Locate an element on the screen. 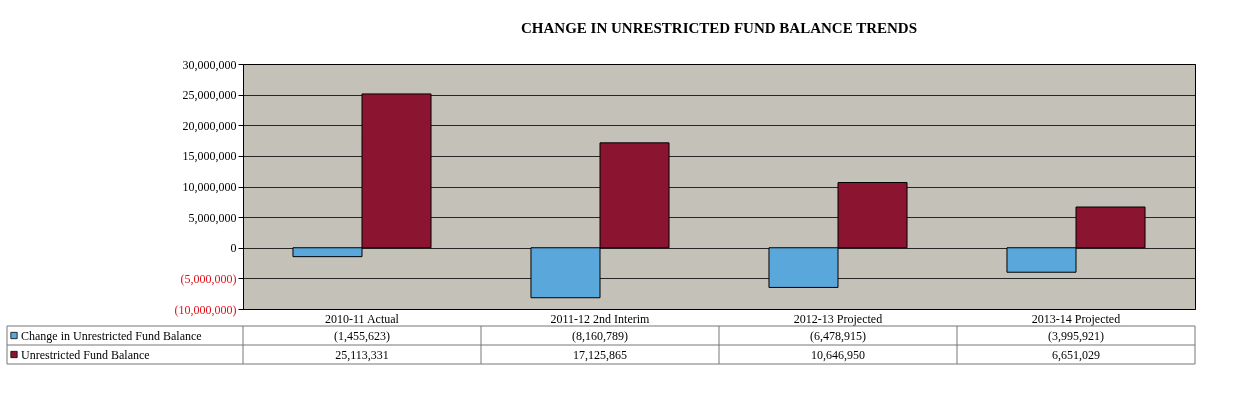 The height and width of the screenshot is (407, 1244). x-tick-label: 2013-14 Projected is located at coordinates (1076, 318).